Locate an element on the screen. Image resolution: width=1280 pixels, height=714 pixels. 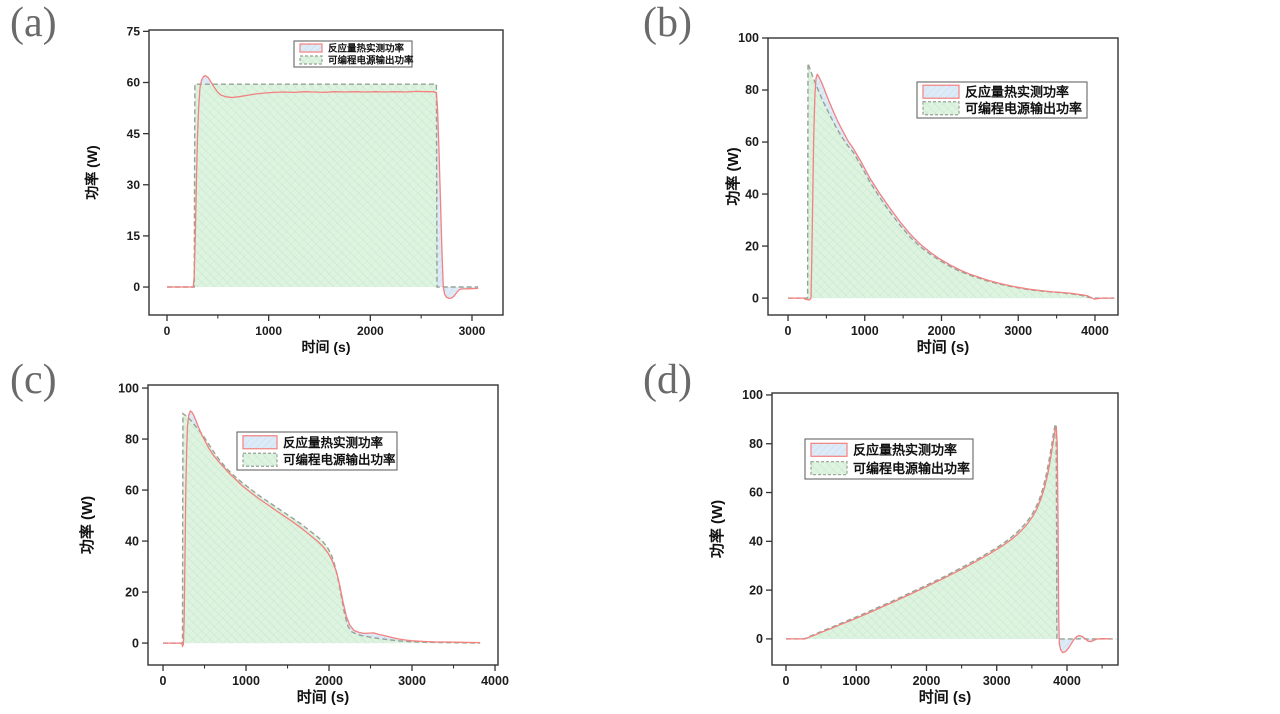
panel-b-letter: (b) is located at coordinates (667, 23).